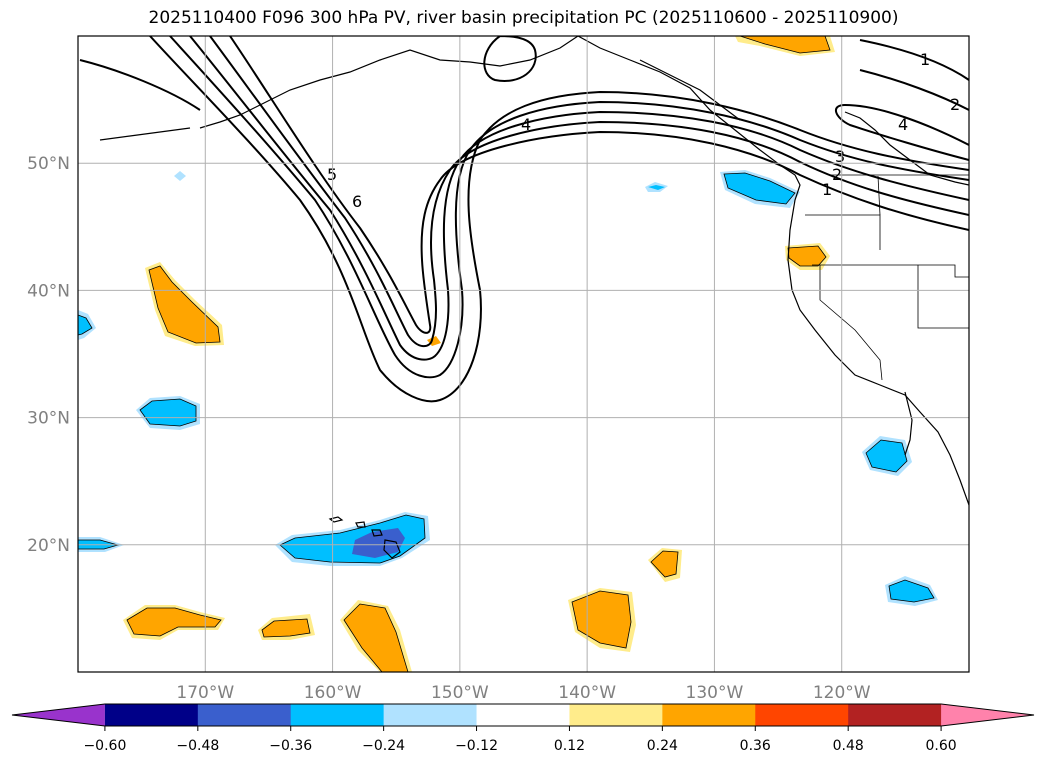  I want to click on contour-label: 3, so click(840, 156).